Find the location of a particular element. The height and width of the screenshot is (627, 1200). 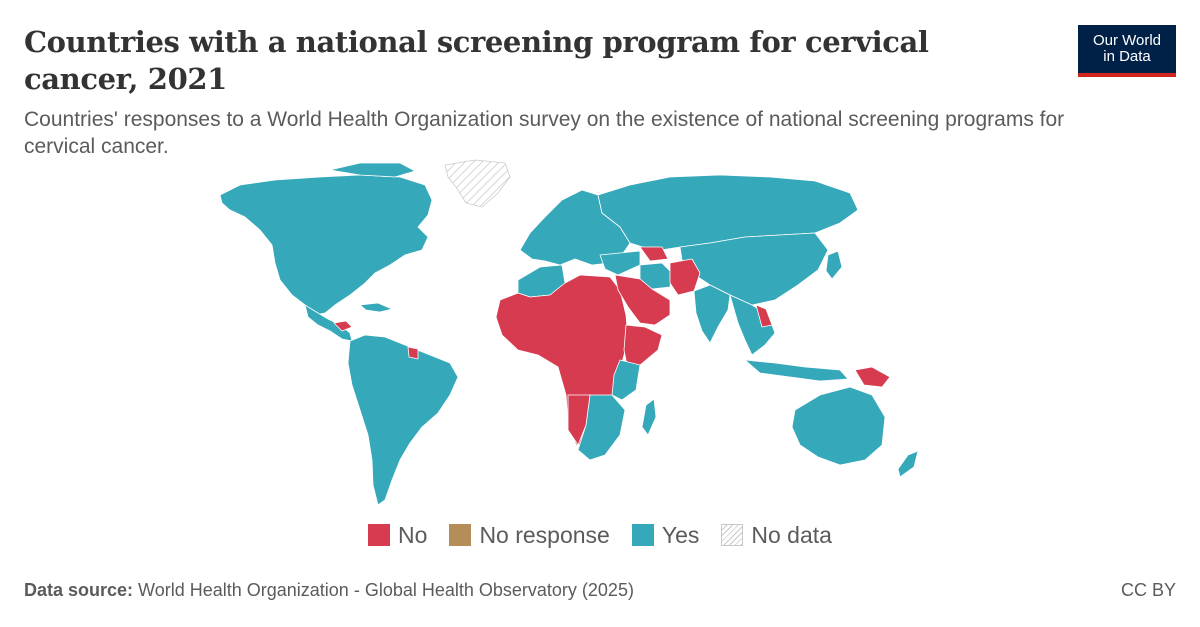

region-south-america is located at coordinates (403, 420).